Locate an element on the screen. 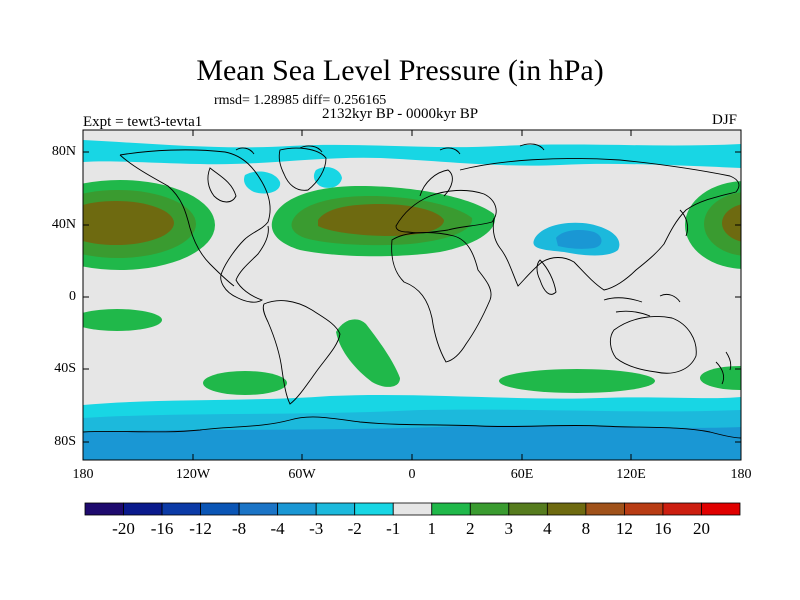 The height and width of the screenshot is (600, 800). australia is located at coordinates (653, 345).